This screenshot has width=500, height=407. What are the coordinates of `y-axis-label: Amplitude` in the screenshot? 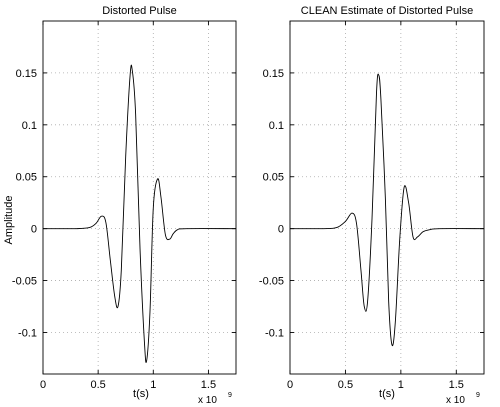 It's located at (9, 220).